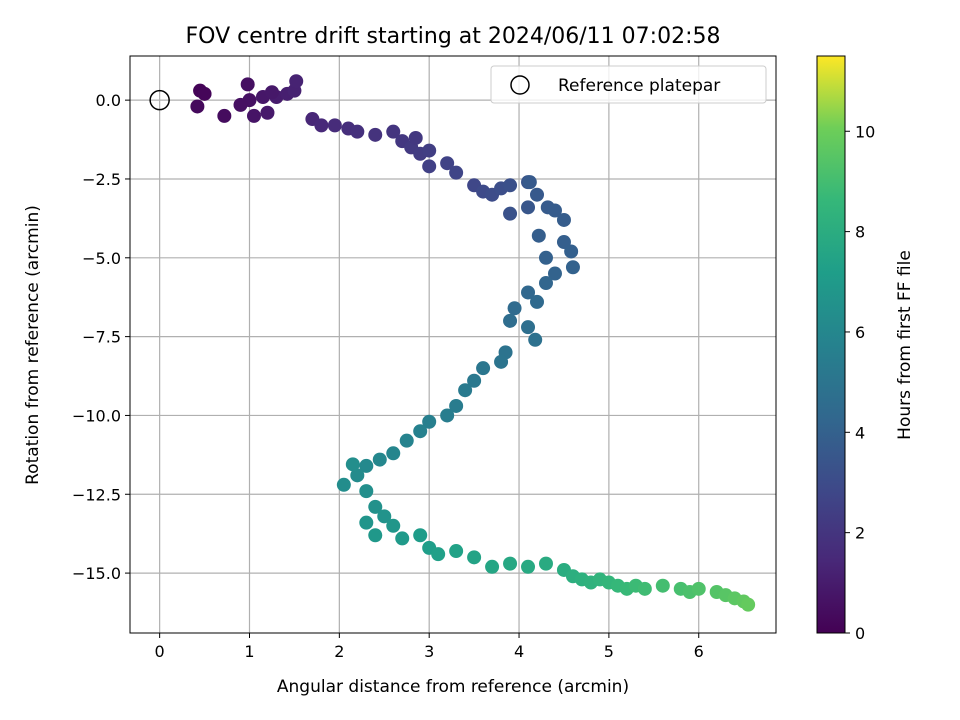  Describe the element at coordinates (339, 651) in the screenshot. I see `x-tick-label: 2` at that location.